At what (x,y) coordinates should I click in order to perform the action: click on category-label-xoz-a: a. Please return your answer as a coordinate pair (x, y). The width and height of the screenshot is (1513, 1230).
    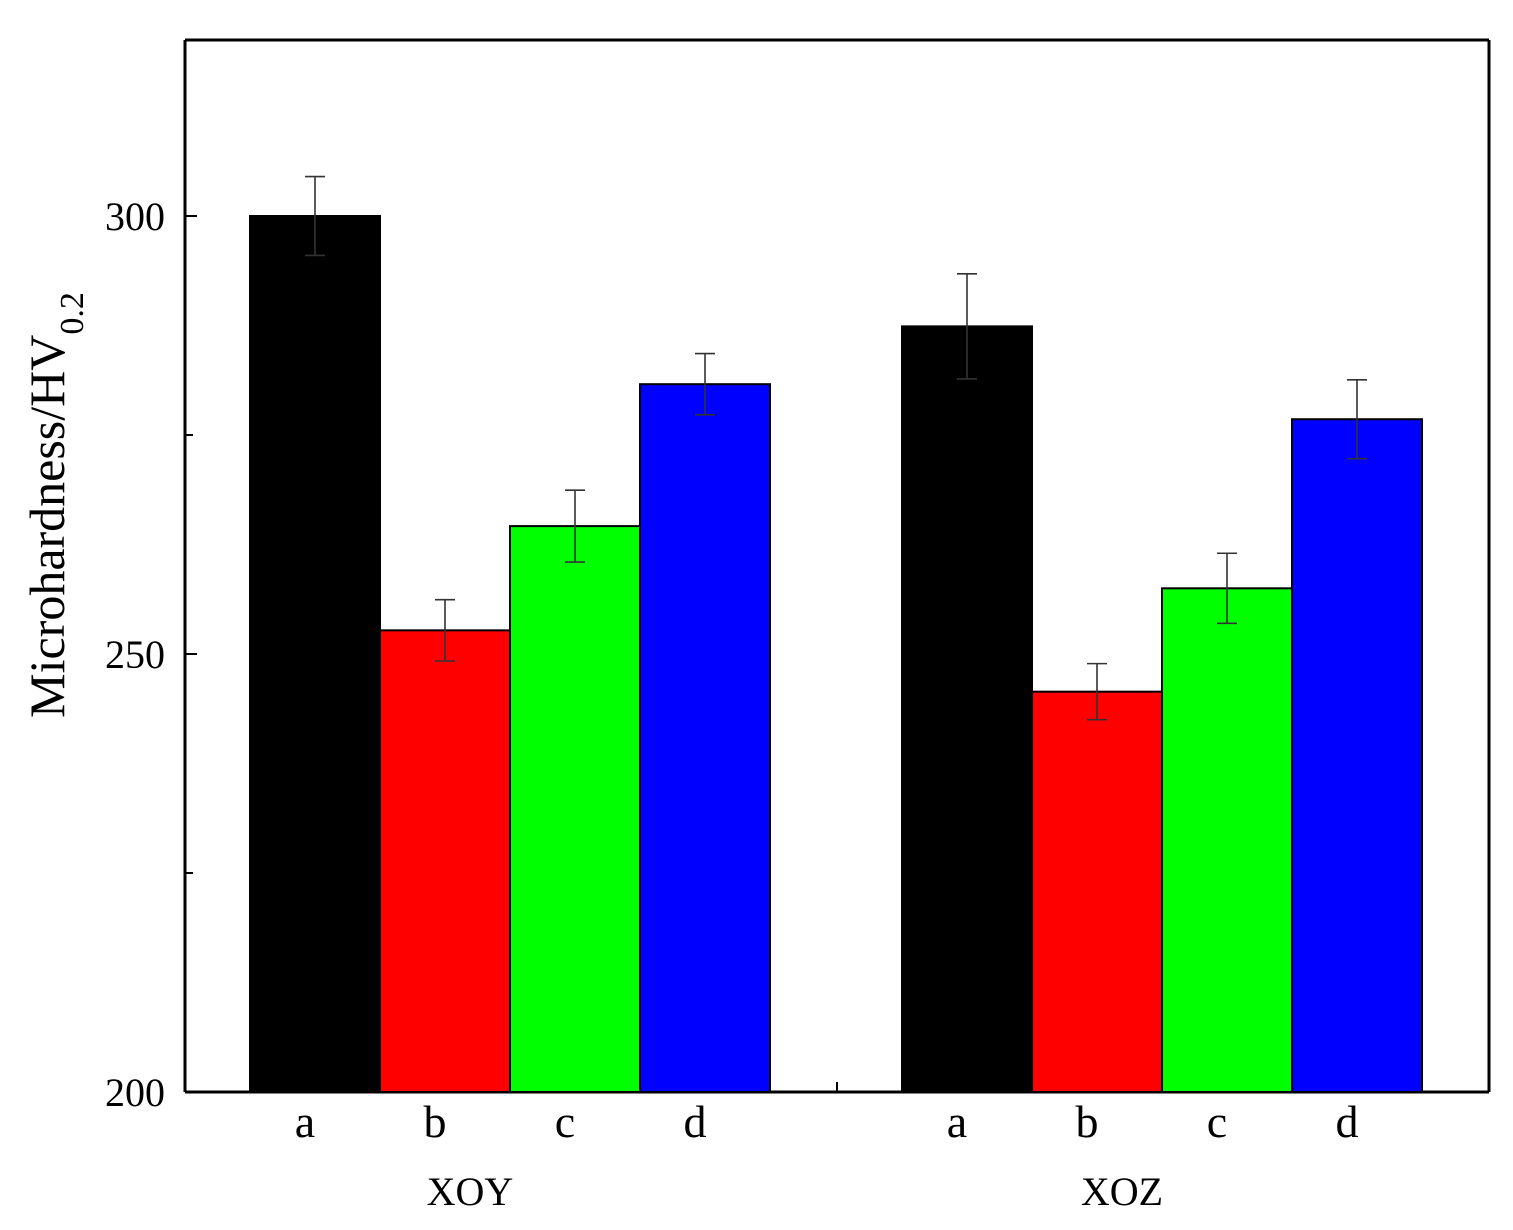
    Looking at the image, I should click on (957, 1121).